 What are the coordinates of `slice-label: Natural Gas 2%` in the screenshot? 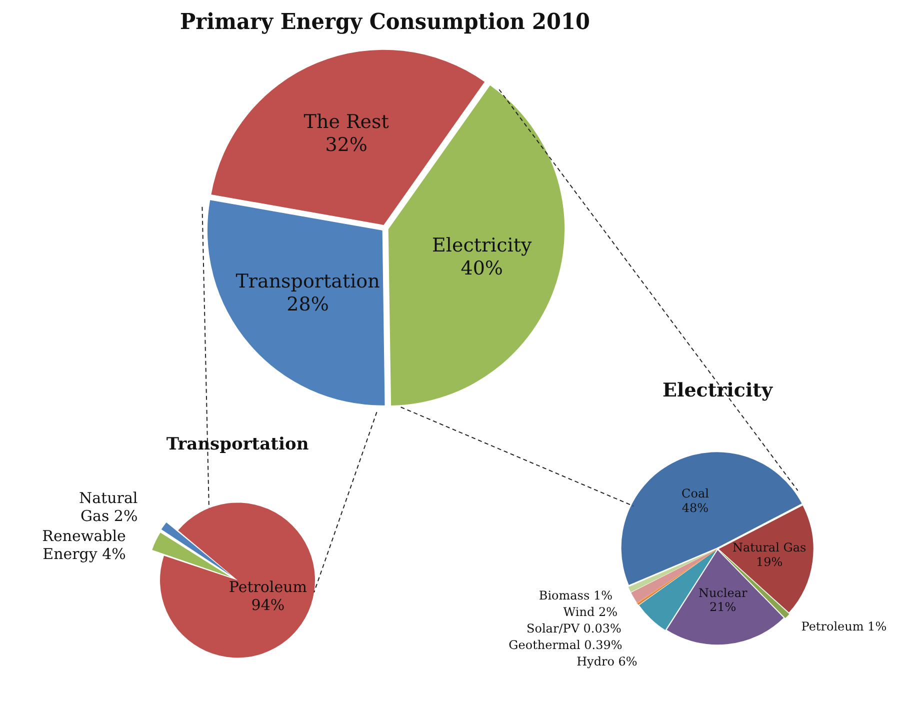 It's located at (108, 506).